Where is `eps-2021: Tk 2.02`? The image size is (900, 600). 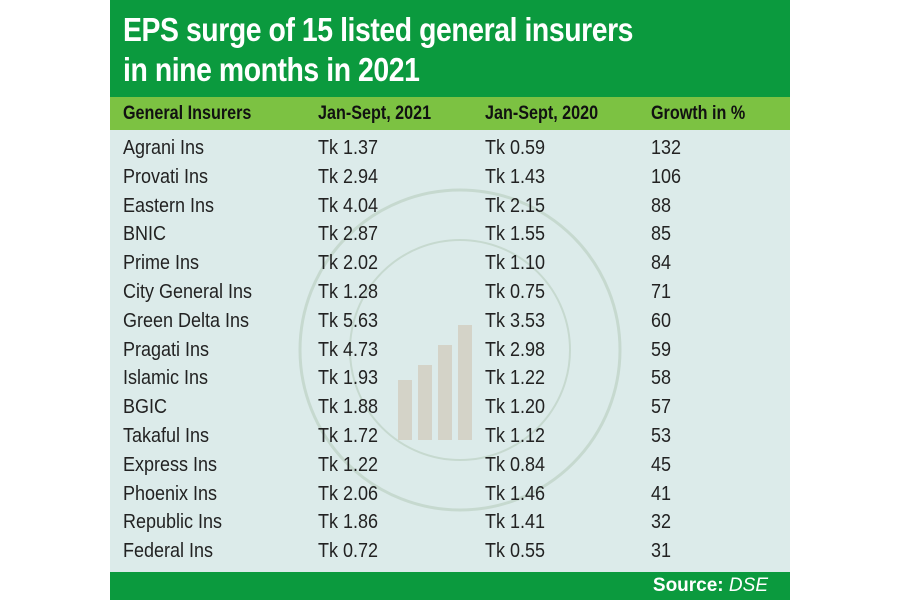
eps-2021: Tk 2.02 is located at coordinates (348, 263).